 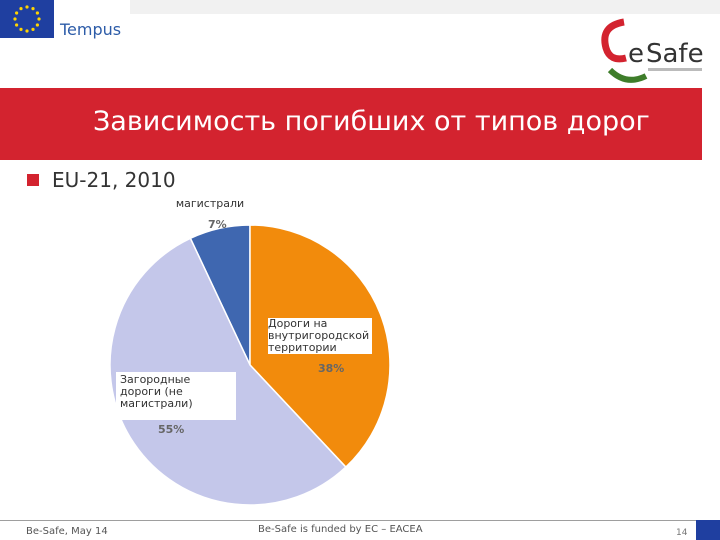 What do you see at coordinates (682, 533) in the screenshot?
I see `page-number: 14` at bounding box center [682, 533].